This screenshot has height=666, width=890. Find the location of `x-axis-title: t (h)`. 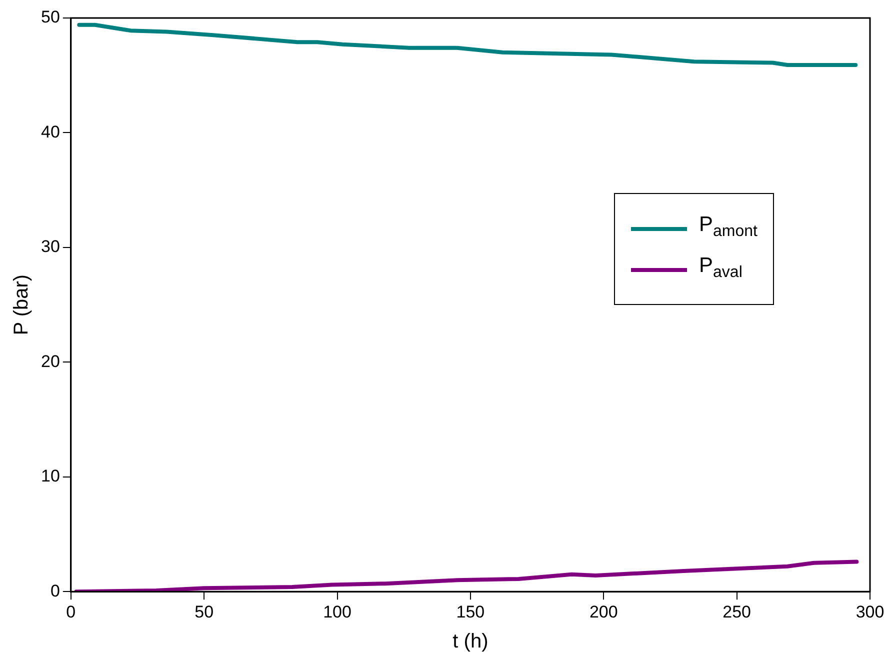

x-axis-title: t (h) is located at coordinates (470, 641).